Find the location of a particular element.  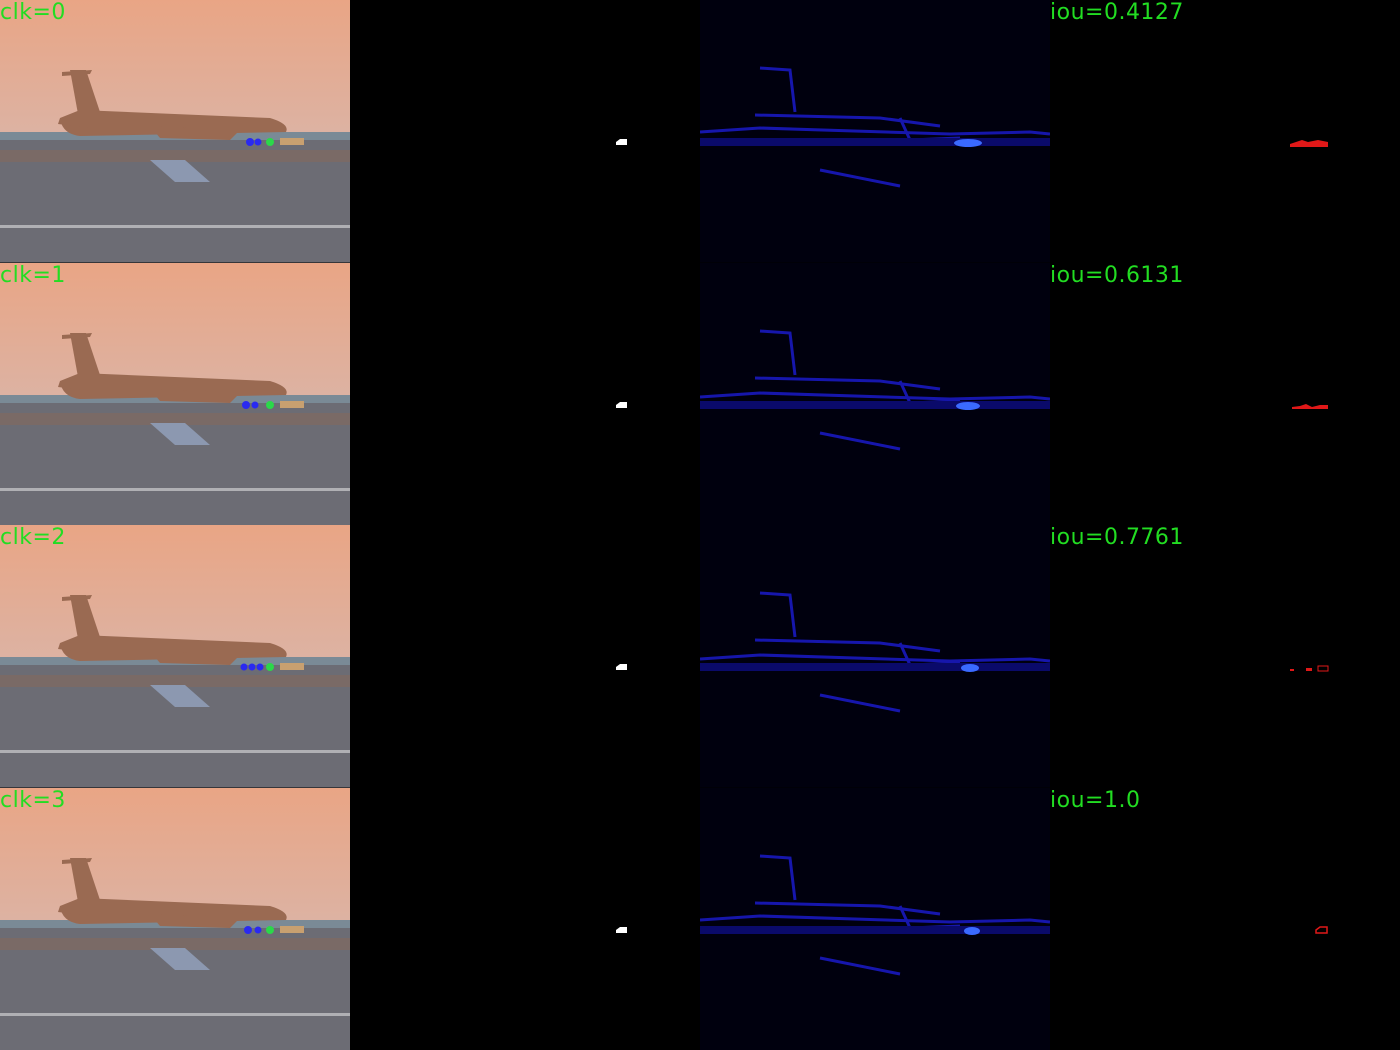

input-image-panel: clk=1 is located at coordinates (175, 393).